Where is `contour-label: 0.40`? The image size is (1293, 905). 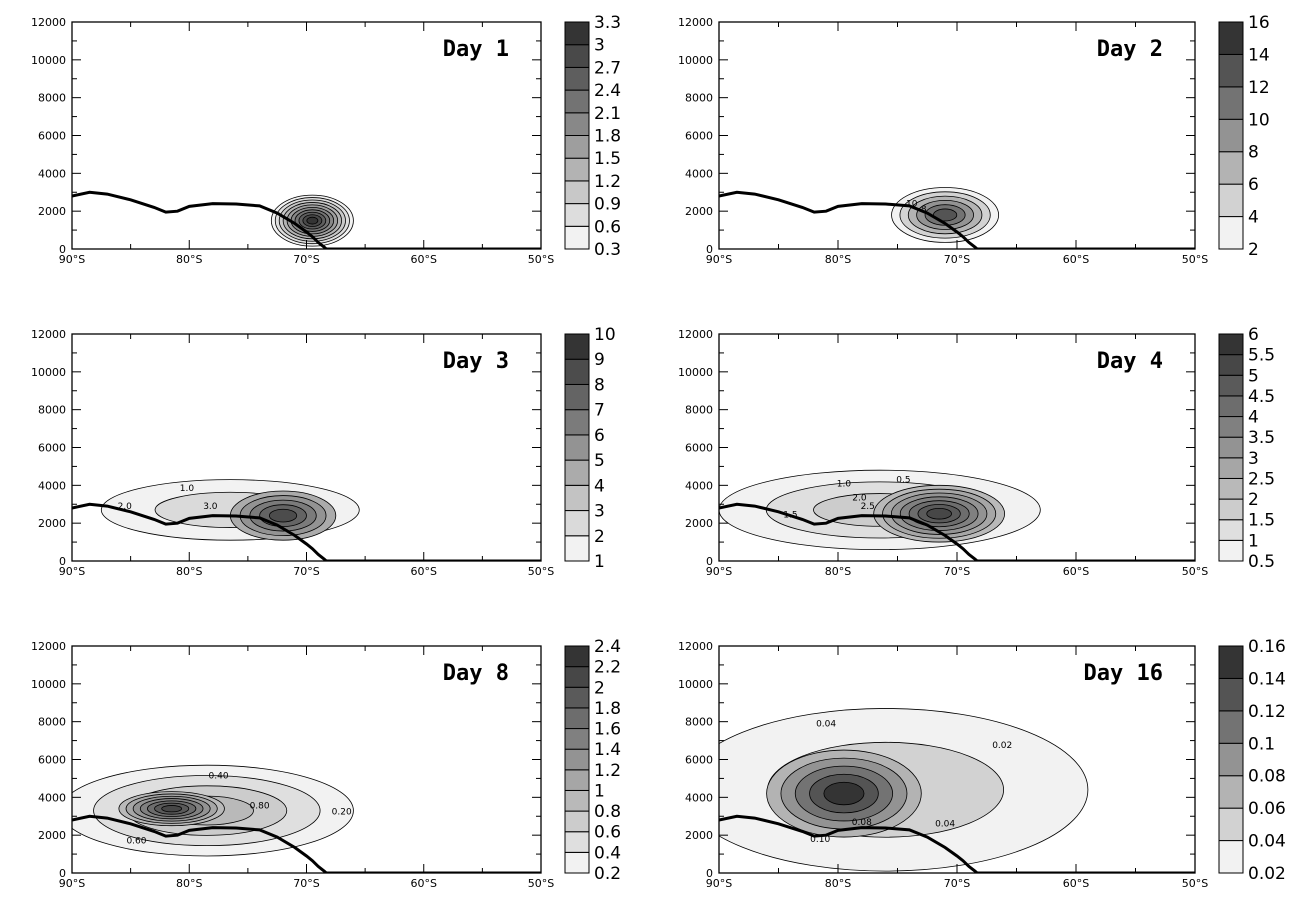 contour-label: 0.40 is located at coordinates (219, 776).